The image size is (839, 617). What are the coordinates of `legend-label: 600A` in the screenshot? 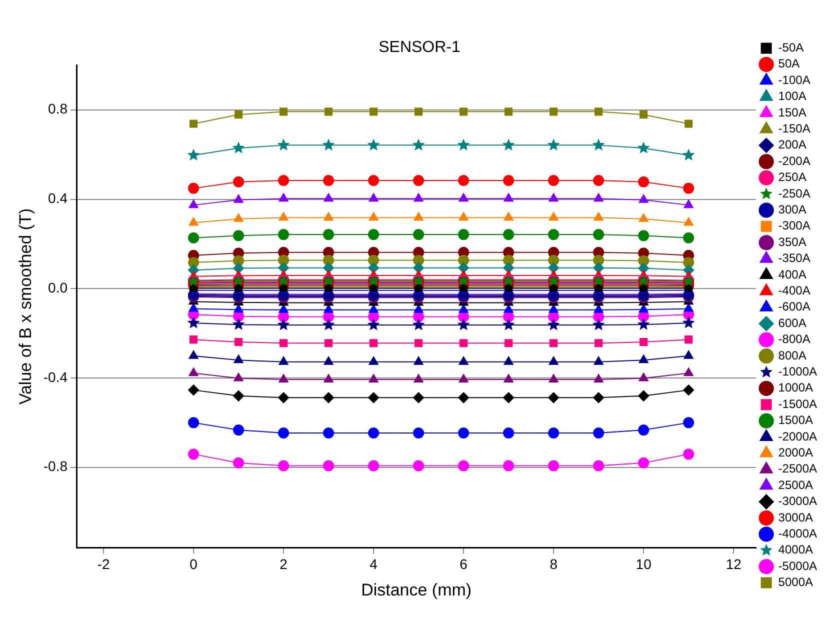 It's located at (792, 323).